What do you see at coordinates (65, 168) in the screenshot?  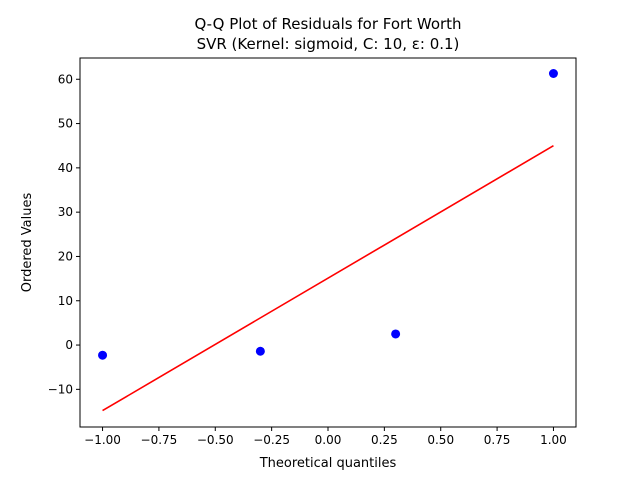 I see `y-tick-label: 40` at bounding box center [65, 168].